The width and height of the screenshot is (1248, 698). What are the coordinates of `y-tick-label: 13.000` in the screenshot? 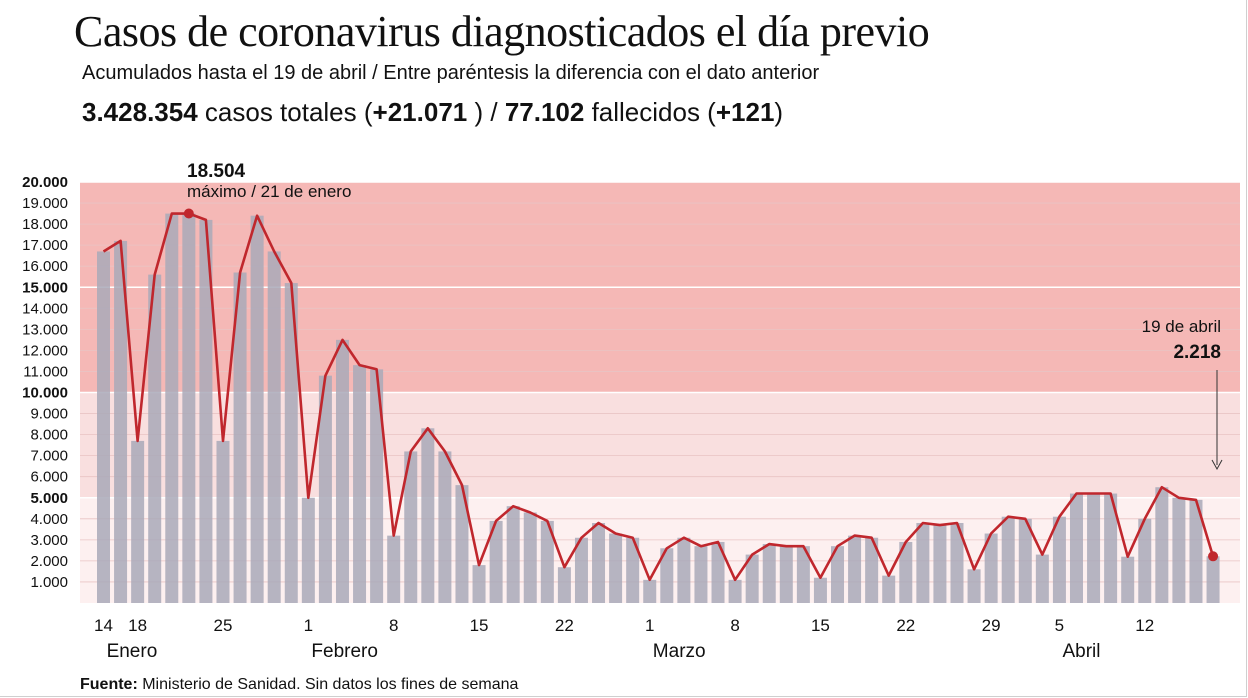 It's located at (45, 329).